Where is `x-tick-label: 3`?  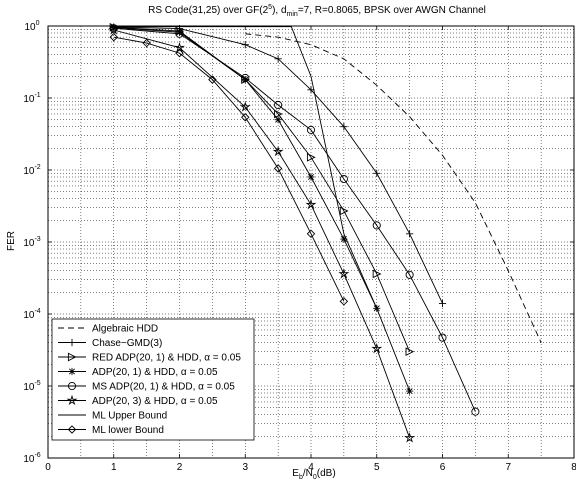 x-tick-label: 3 is located at coordinates (245, 467).